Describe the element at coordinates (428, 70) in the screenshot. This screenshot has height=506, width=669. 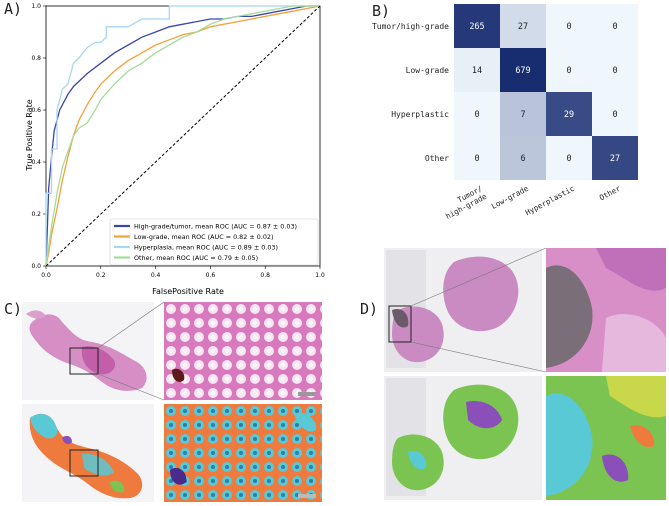
I see `matrix-row-label: Low-grade` at that location.